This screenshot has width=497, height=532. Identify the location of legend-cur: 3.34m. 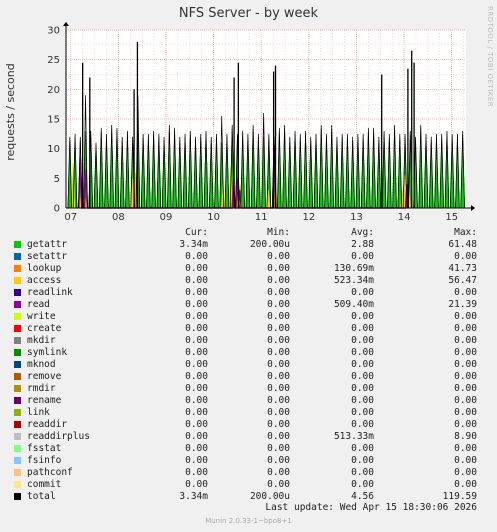
(193, 244).